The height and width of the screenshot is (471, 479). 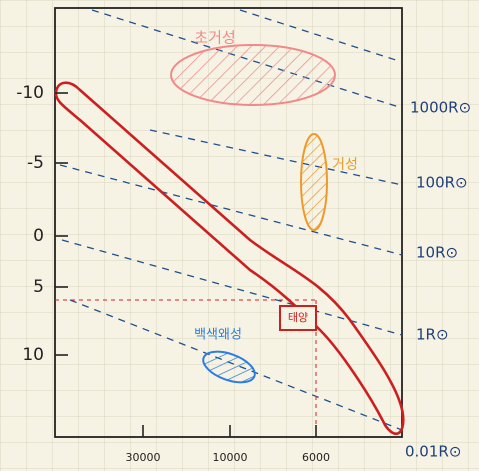 I want to click on y-label: -5, so click(x=35, y=163).